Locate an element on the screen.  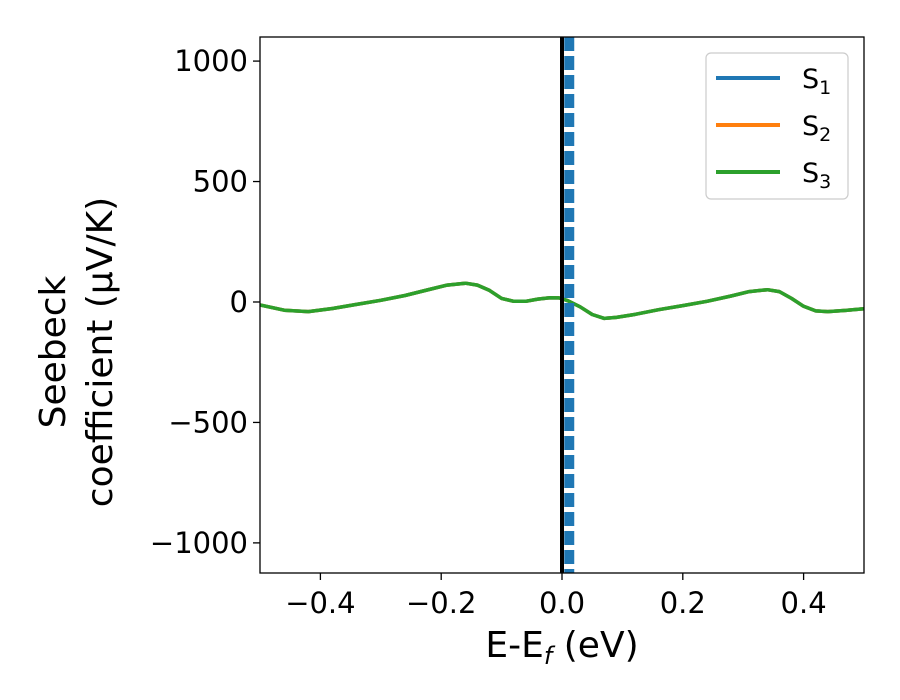
y-axis-label-line2: coefficient (μV/K) is located at coordinates (100, 352).